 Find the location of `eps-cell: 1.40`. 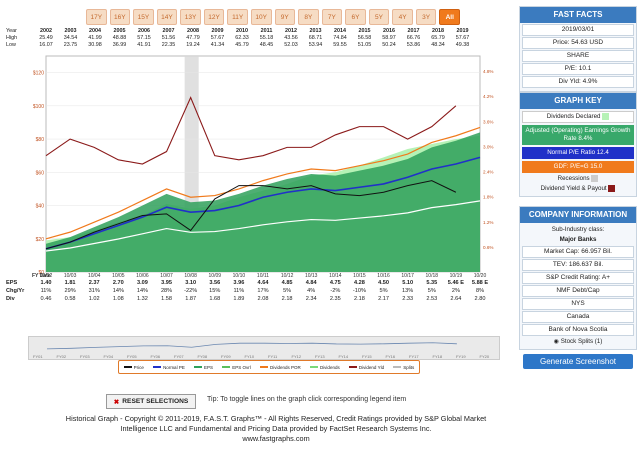

eps-cell: 1.40 is located at coordinates (46, 283).